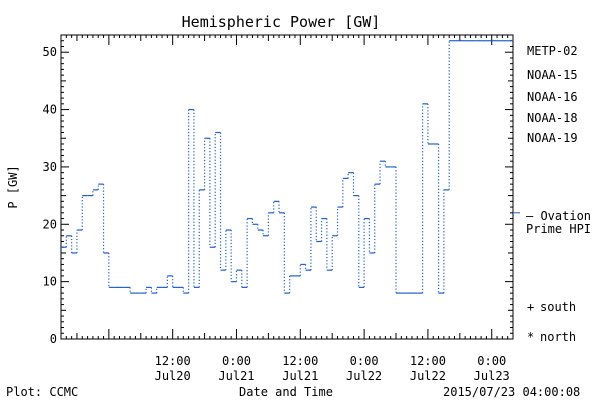  I want to click on legend: METP-02 NOAA-15 NOAA-16 NOAA-18 NOAA-19, so click(552, 94).